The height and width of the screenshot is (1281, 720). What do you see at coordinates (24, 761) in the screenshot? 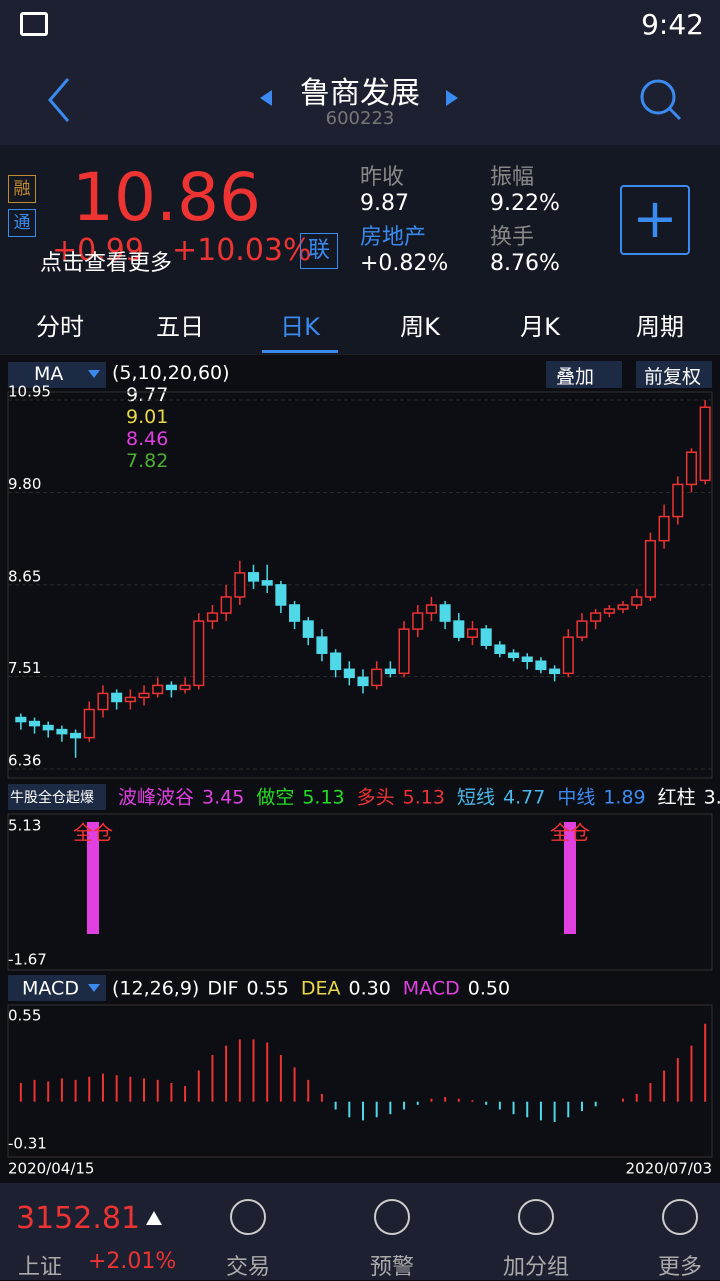
I see `y-tick-label: 6.36` at bounding box center [24, 761].